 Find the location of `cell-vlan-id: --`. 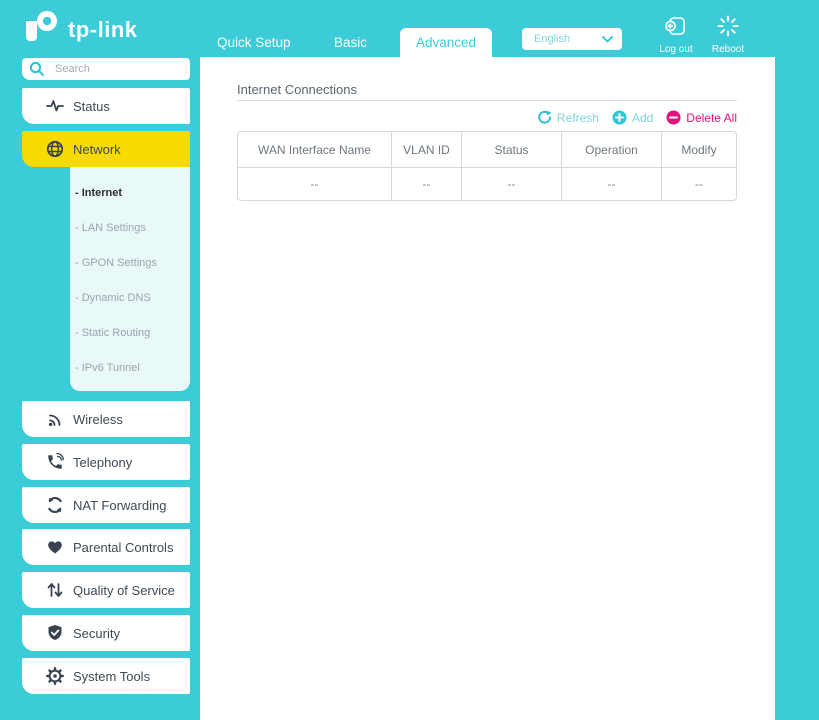

cell-vlan-id: -- is located at coordinates (427, 184).